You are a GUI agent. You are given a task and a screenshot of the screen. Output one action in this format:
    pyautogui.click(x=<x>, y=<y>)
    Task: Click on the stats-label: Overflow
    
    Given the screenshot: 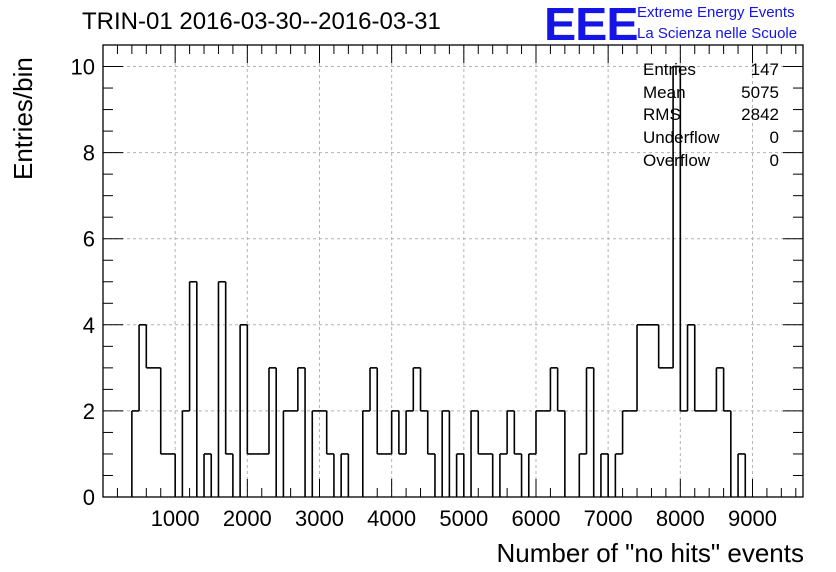 What is the action you would take?
    pyautogui.click(x=677, y=160)
    